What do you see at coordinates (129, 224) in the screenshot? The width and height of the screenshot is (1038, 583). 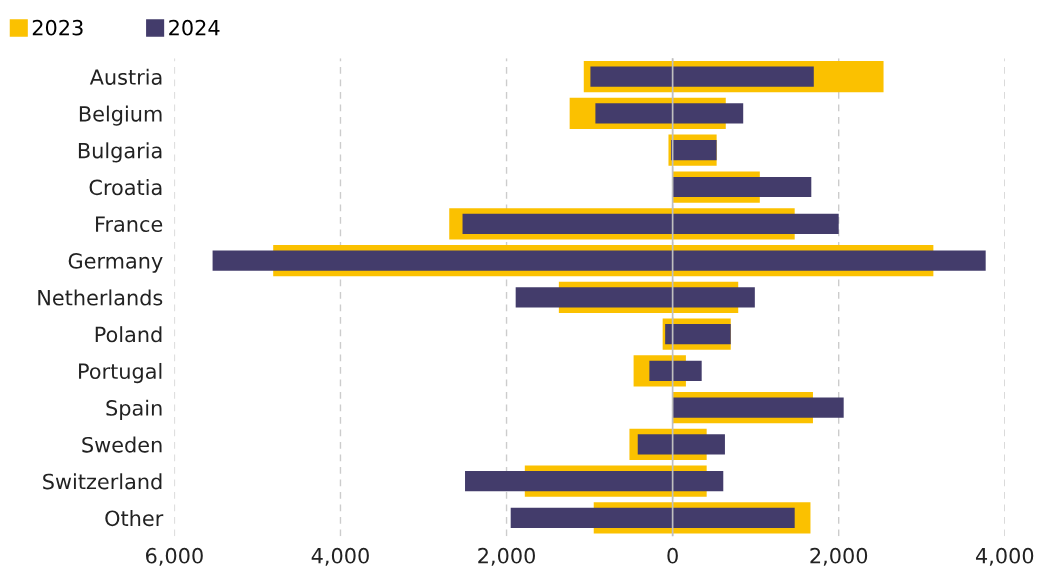 I see `y-tick-label: France` at bounding box center [129, 224].